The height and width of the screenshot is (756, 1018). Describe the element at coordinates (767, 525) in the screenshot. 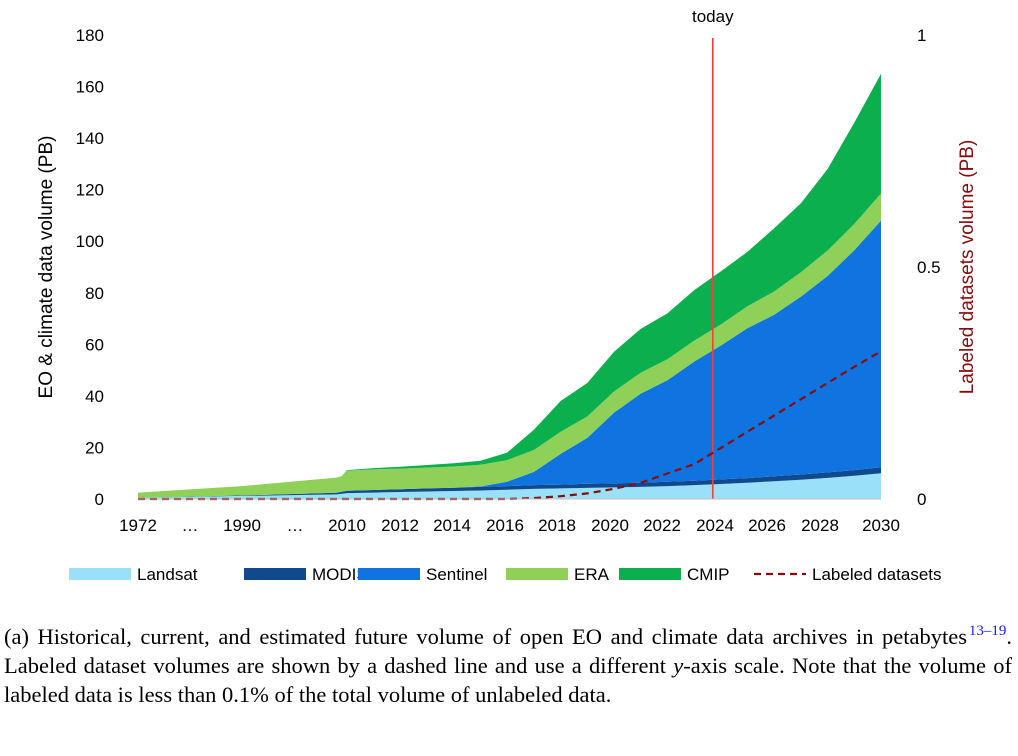

I see `x-tick-label: 2026` at that location.